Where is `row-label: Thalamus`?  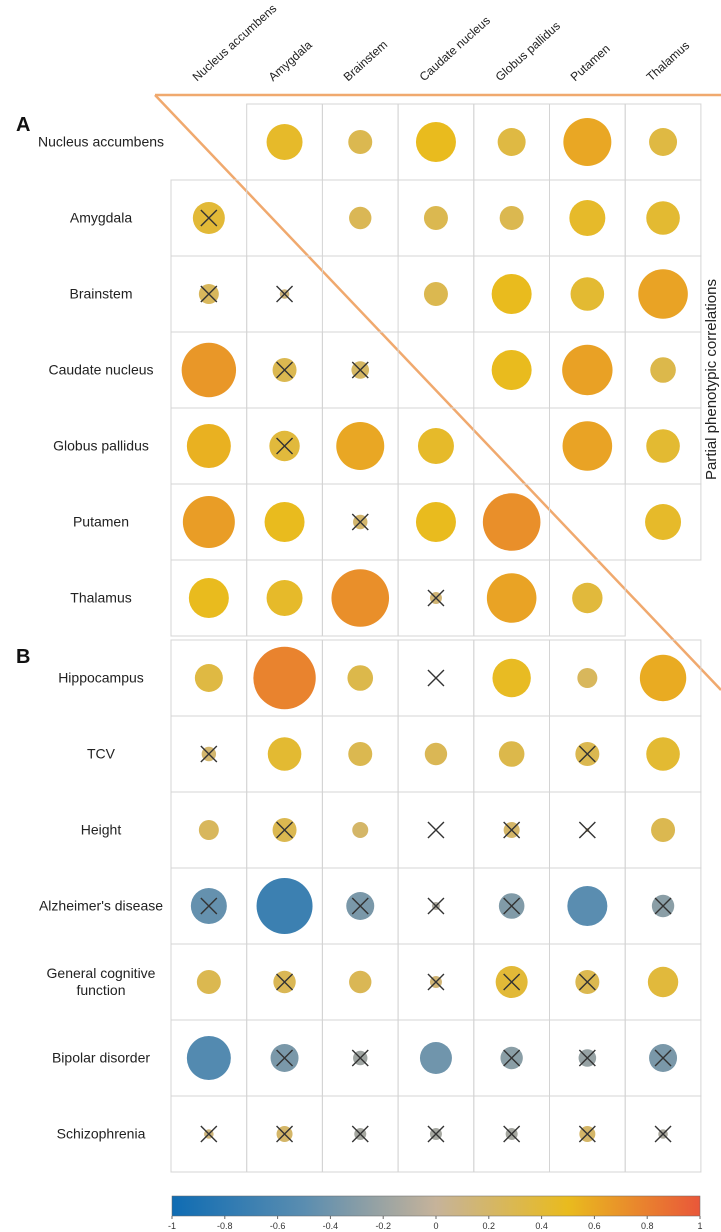 row-label: Thalamus is located at coordinates (101, 597).